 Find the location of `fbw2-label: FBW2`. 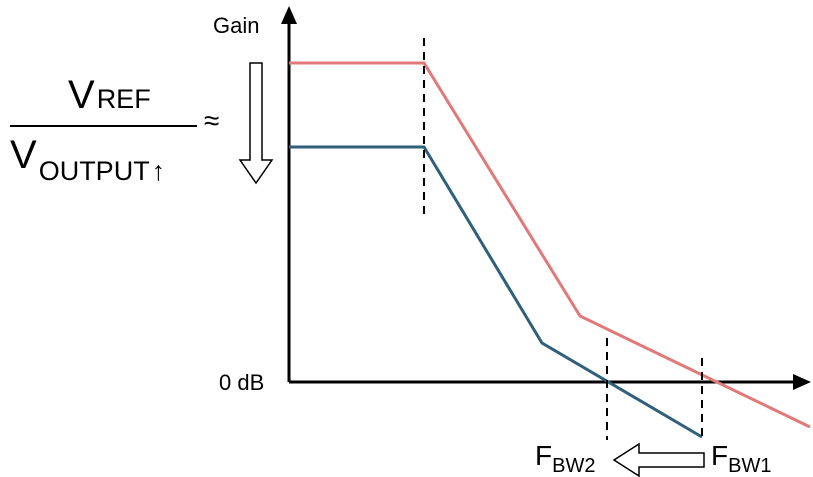

fbw2-label: FBW2 is located at coordinates (565, 458).